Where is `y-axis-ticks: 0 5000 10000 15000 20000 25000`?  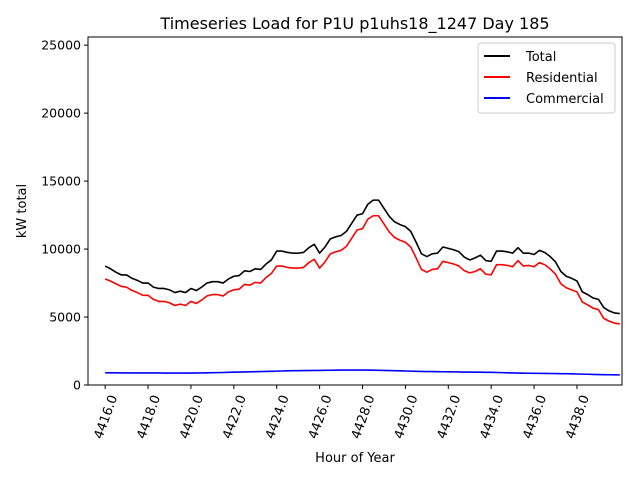
y-axis-ticks: 0 5000 10000 15000 20000 25000 is located at coordinates (64, 215).